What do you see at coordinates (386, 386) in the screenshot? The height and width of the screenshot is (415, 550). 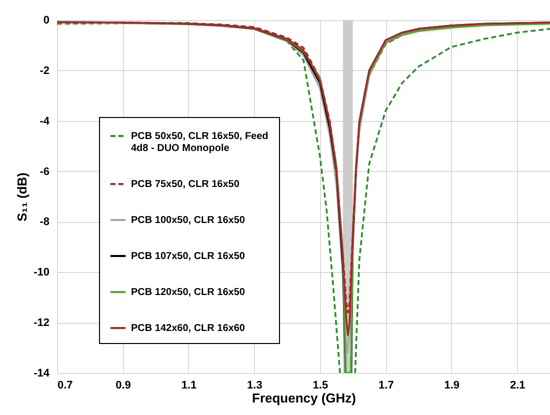 I see `x-tick-label: 1.7` at bounding box center [386, 386].